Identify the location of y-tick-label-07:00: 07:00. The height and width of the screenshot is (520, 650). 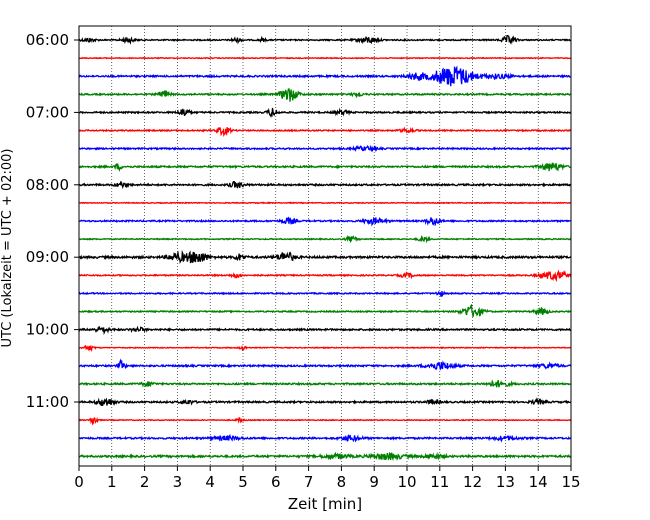
(47, 112).